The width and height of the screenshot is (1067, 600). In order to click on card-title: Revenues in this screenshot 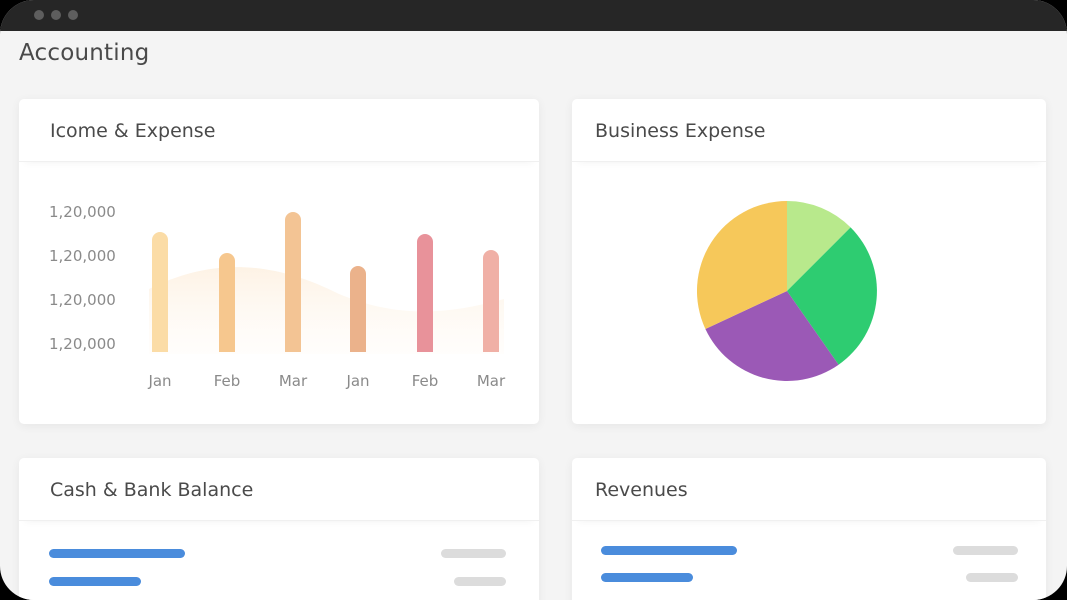, I will do `click(641, 490)`.